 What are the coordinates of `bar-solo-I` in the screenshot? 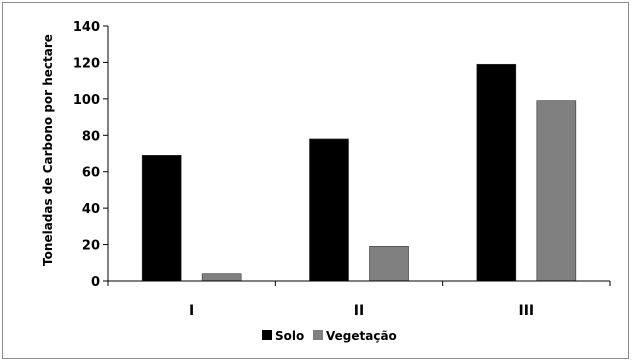 It's located at (161, 218).